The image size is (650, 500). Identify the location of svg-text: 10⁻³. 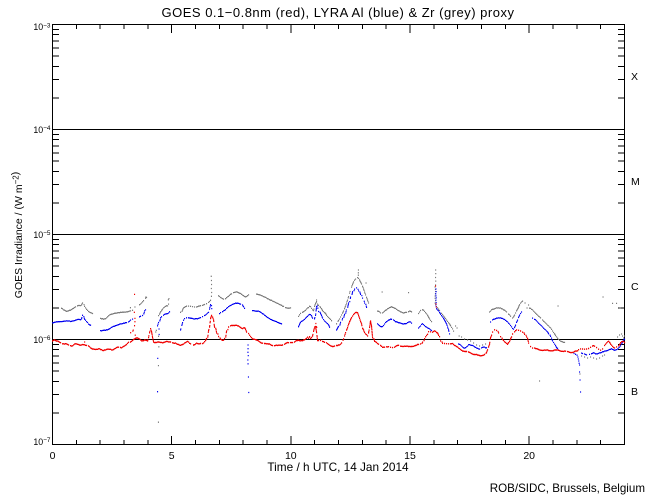
(42, 27).